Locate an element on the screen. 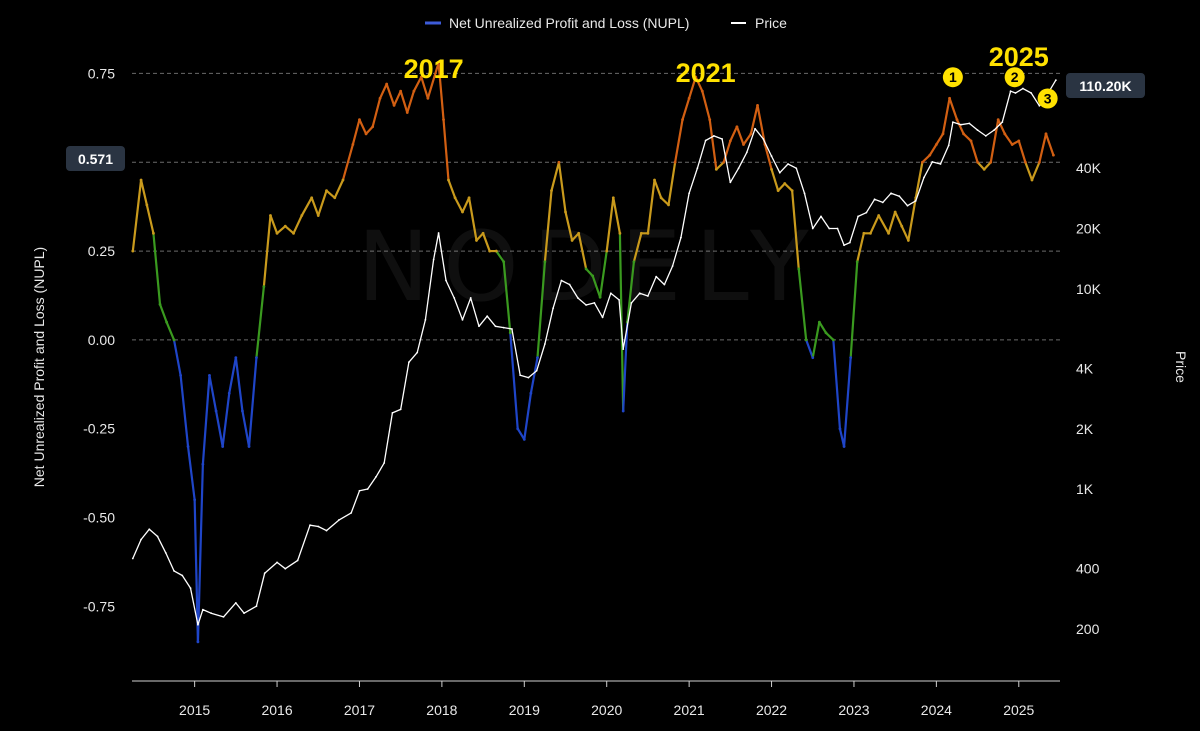 This screenshot has height=731, width=1200. y-left-tick-label: -0.75 is located at coordinates (99, 606).